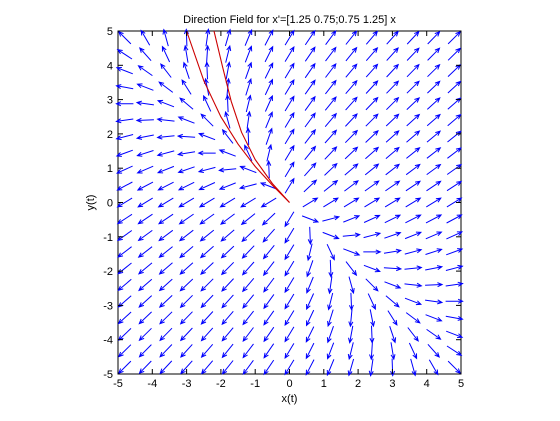  I want to click on solution-curves, so click(238, 116).